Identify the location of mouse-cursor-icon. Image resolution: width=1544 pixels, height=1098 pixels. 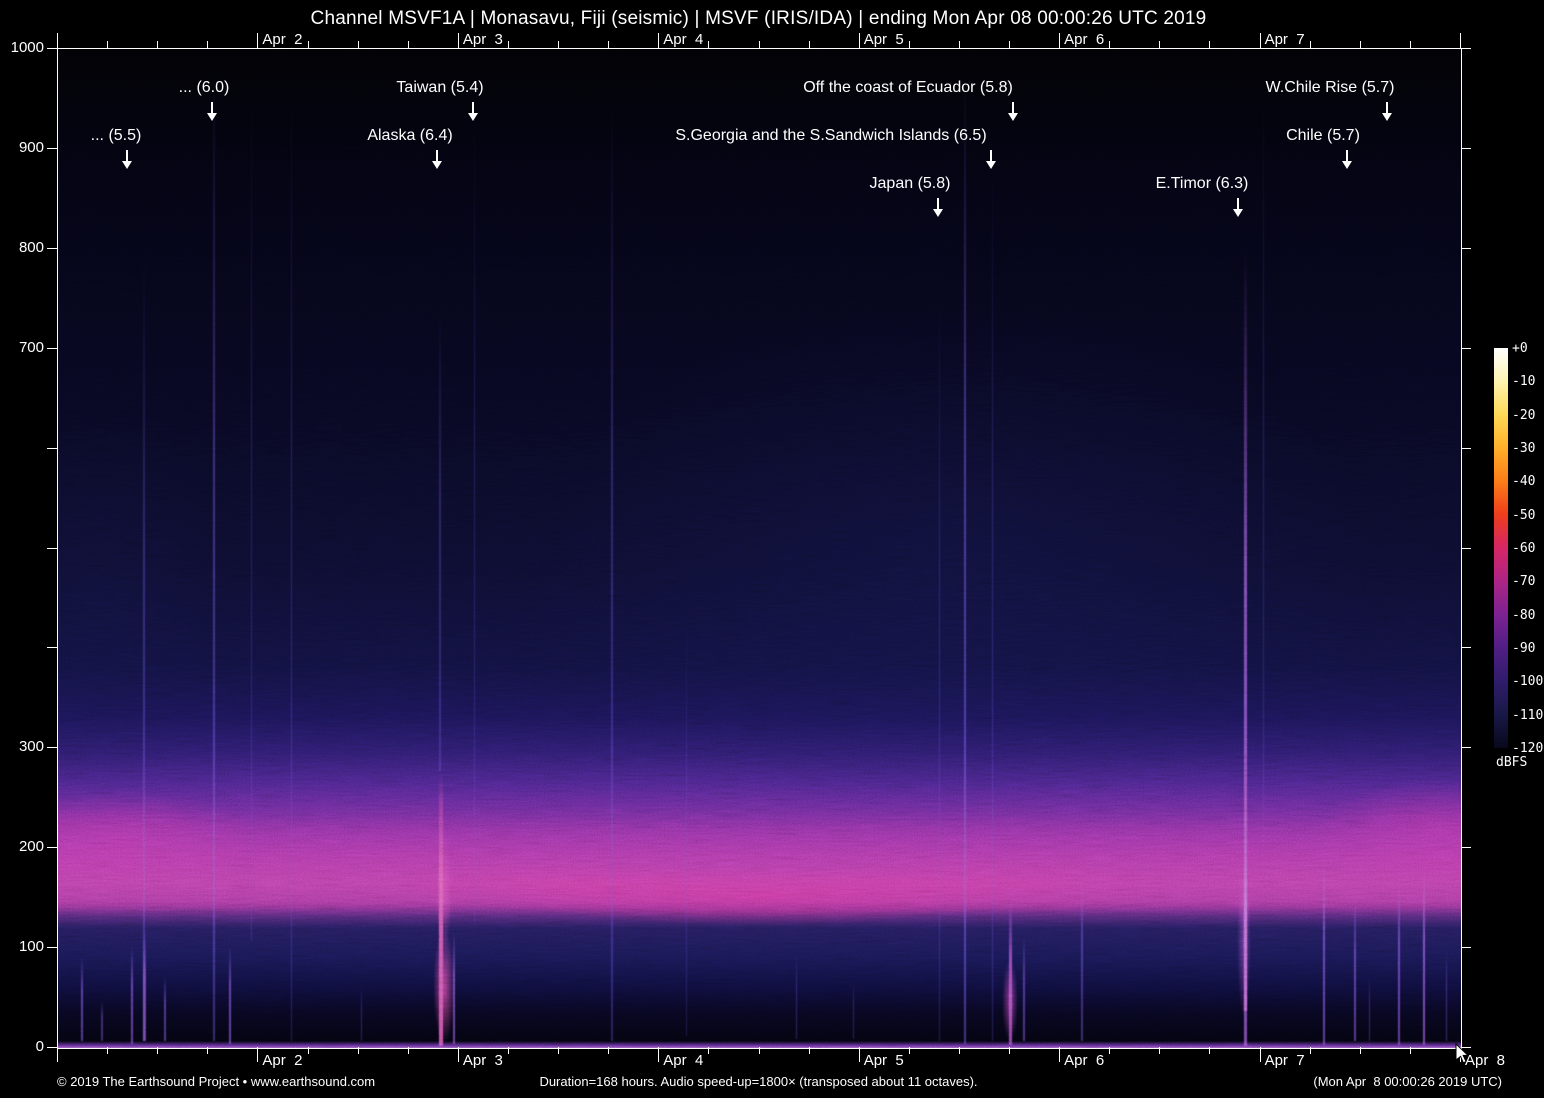
(1462, 1053).